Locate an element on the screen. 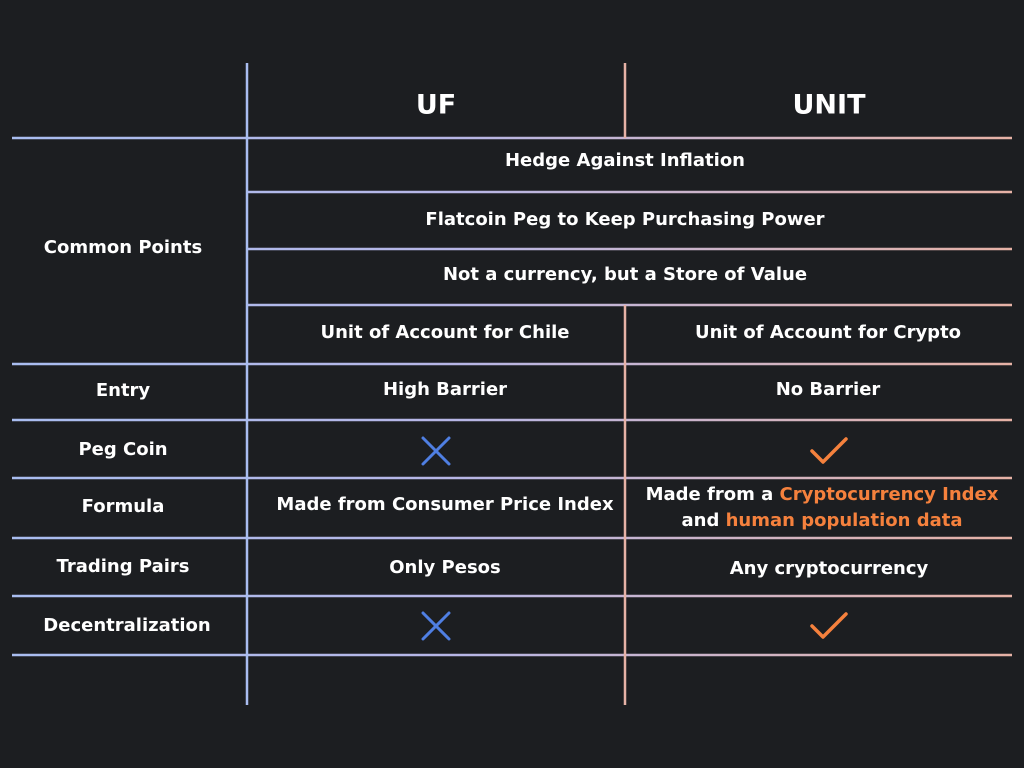 The width and height of the screenshot is (1024, 768). column-header-unit: UNIT is located at coordinates (829, 105).